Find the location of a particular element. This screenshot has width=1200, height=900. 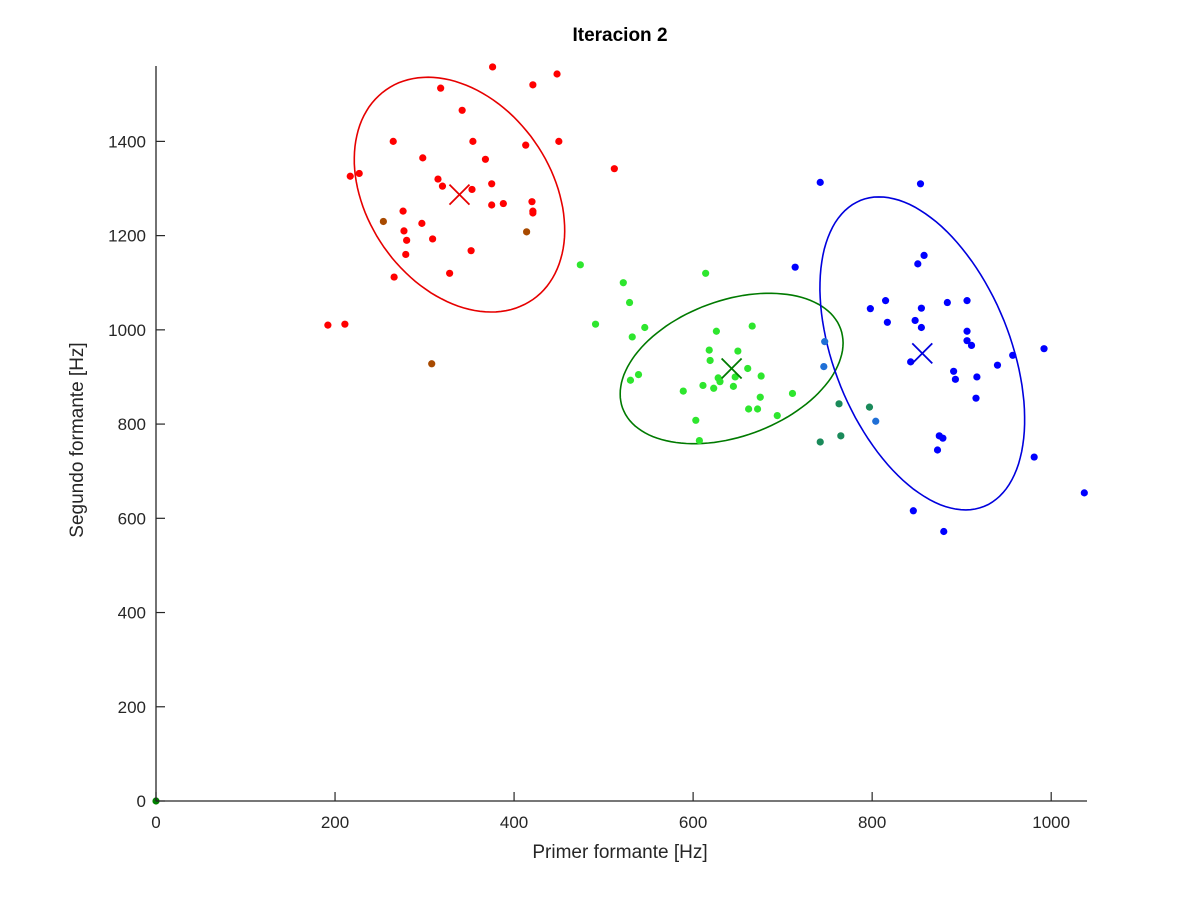

x-axis-ticks: 0 200 400 600 800 1000 is located at coordinates (610, 812).